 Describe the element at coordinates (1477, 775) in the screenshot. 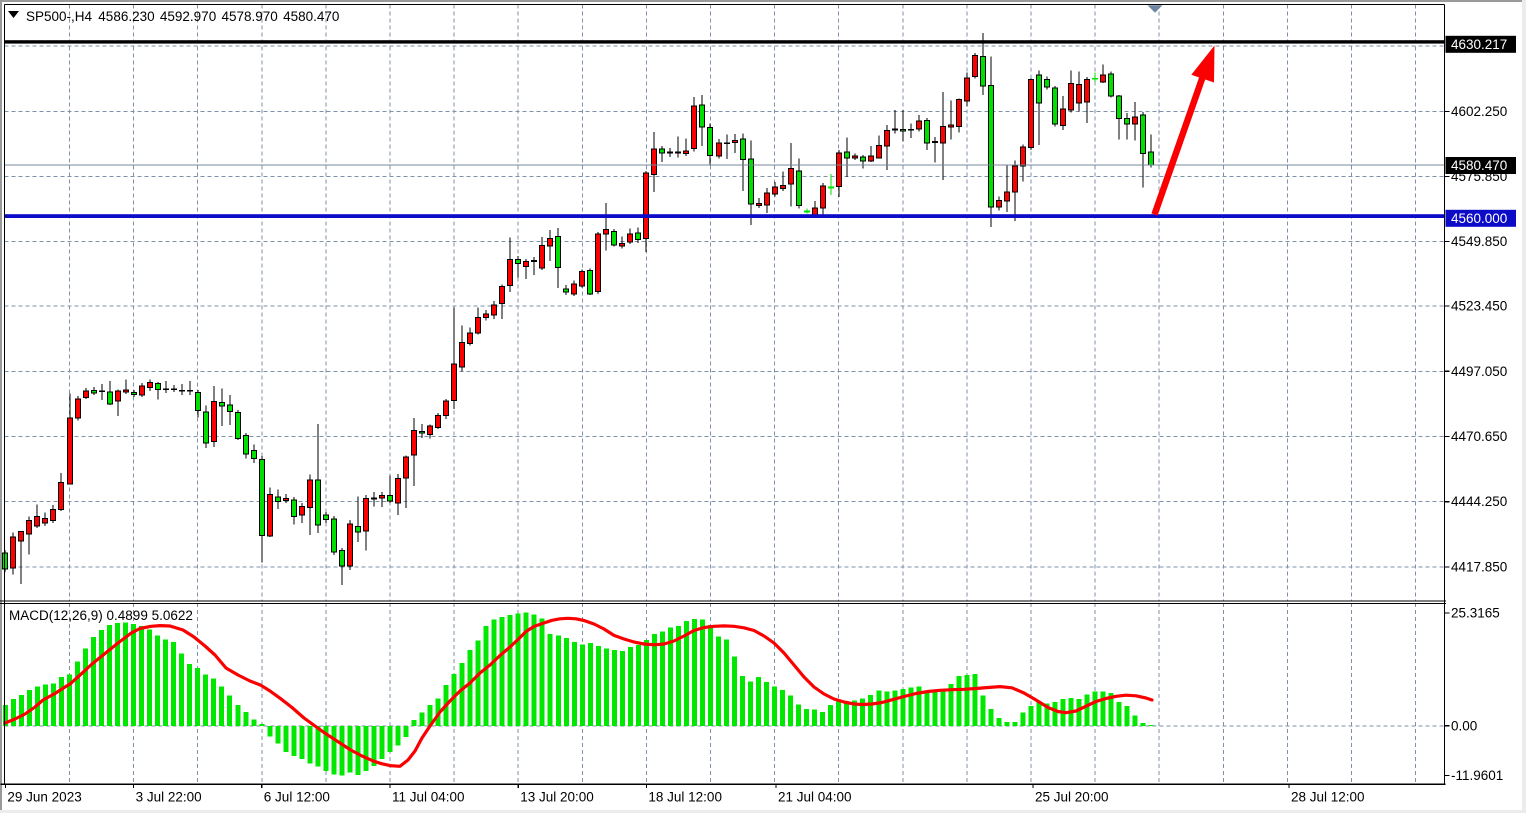

I see `svg-text: -11.9601` at that location.